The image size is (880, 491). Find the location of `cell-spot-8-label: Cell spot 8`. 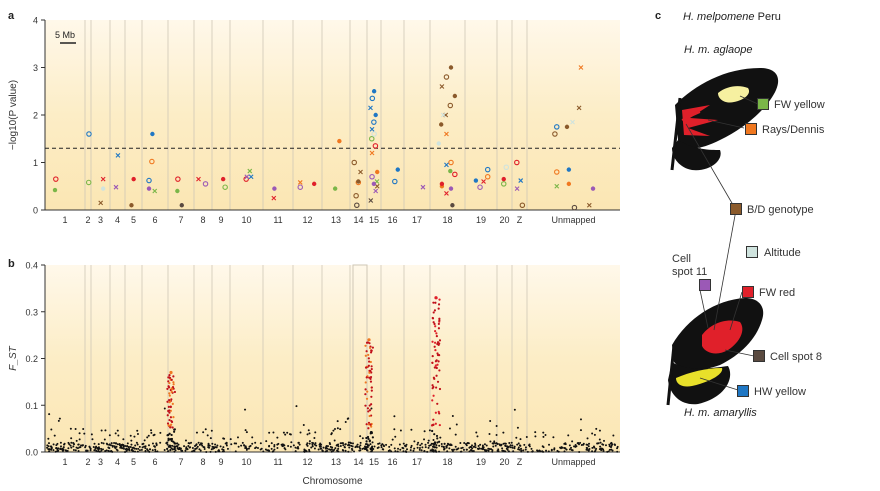

cell-spot-8-label: Cell spot 8 is located at coordinates (796, 357).